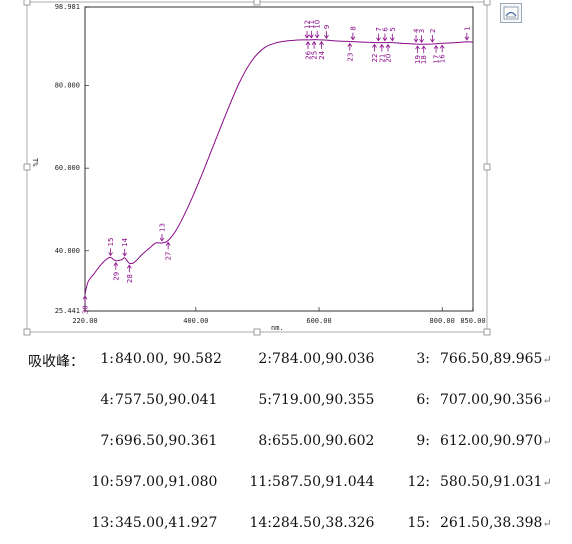 The width and height of the screenshot is (572, 544). Describe the element at coordinates (166, 400) in the screenshot. I see `peak-value: 757.50,90.041` at that location.